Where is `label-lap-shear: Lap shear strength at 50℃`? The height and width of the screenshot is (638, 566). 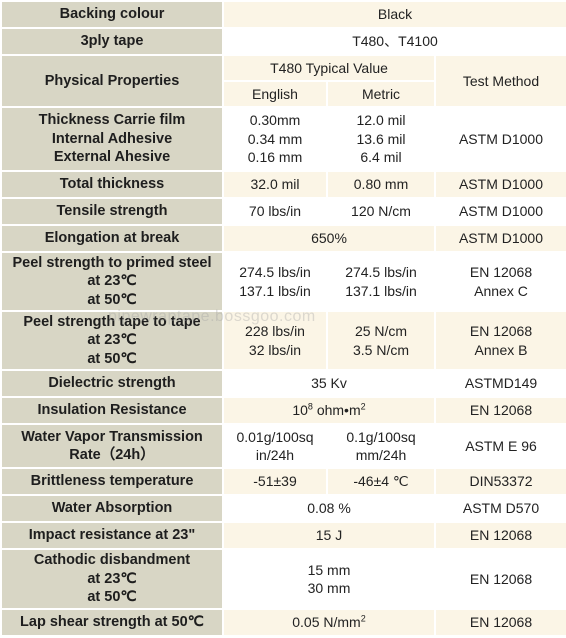
label-lap-shear: Lap shear strength at 50℃ is located at coordinates (112, 622).